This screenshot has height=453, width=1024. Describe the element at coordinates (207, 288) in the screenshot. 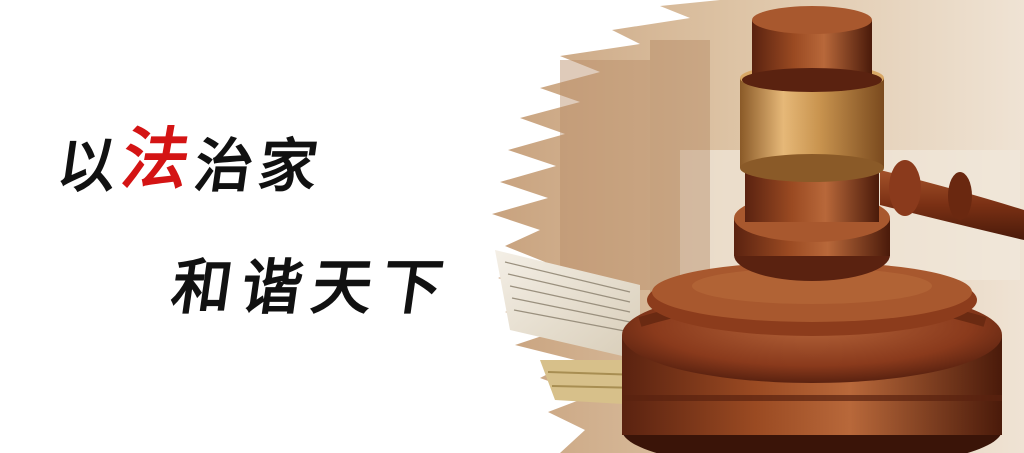

I see `slogan-char: 和` at that location.